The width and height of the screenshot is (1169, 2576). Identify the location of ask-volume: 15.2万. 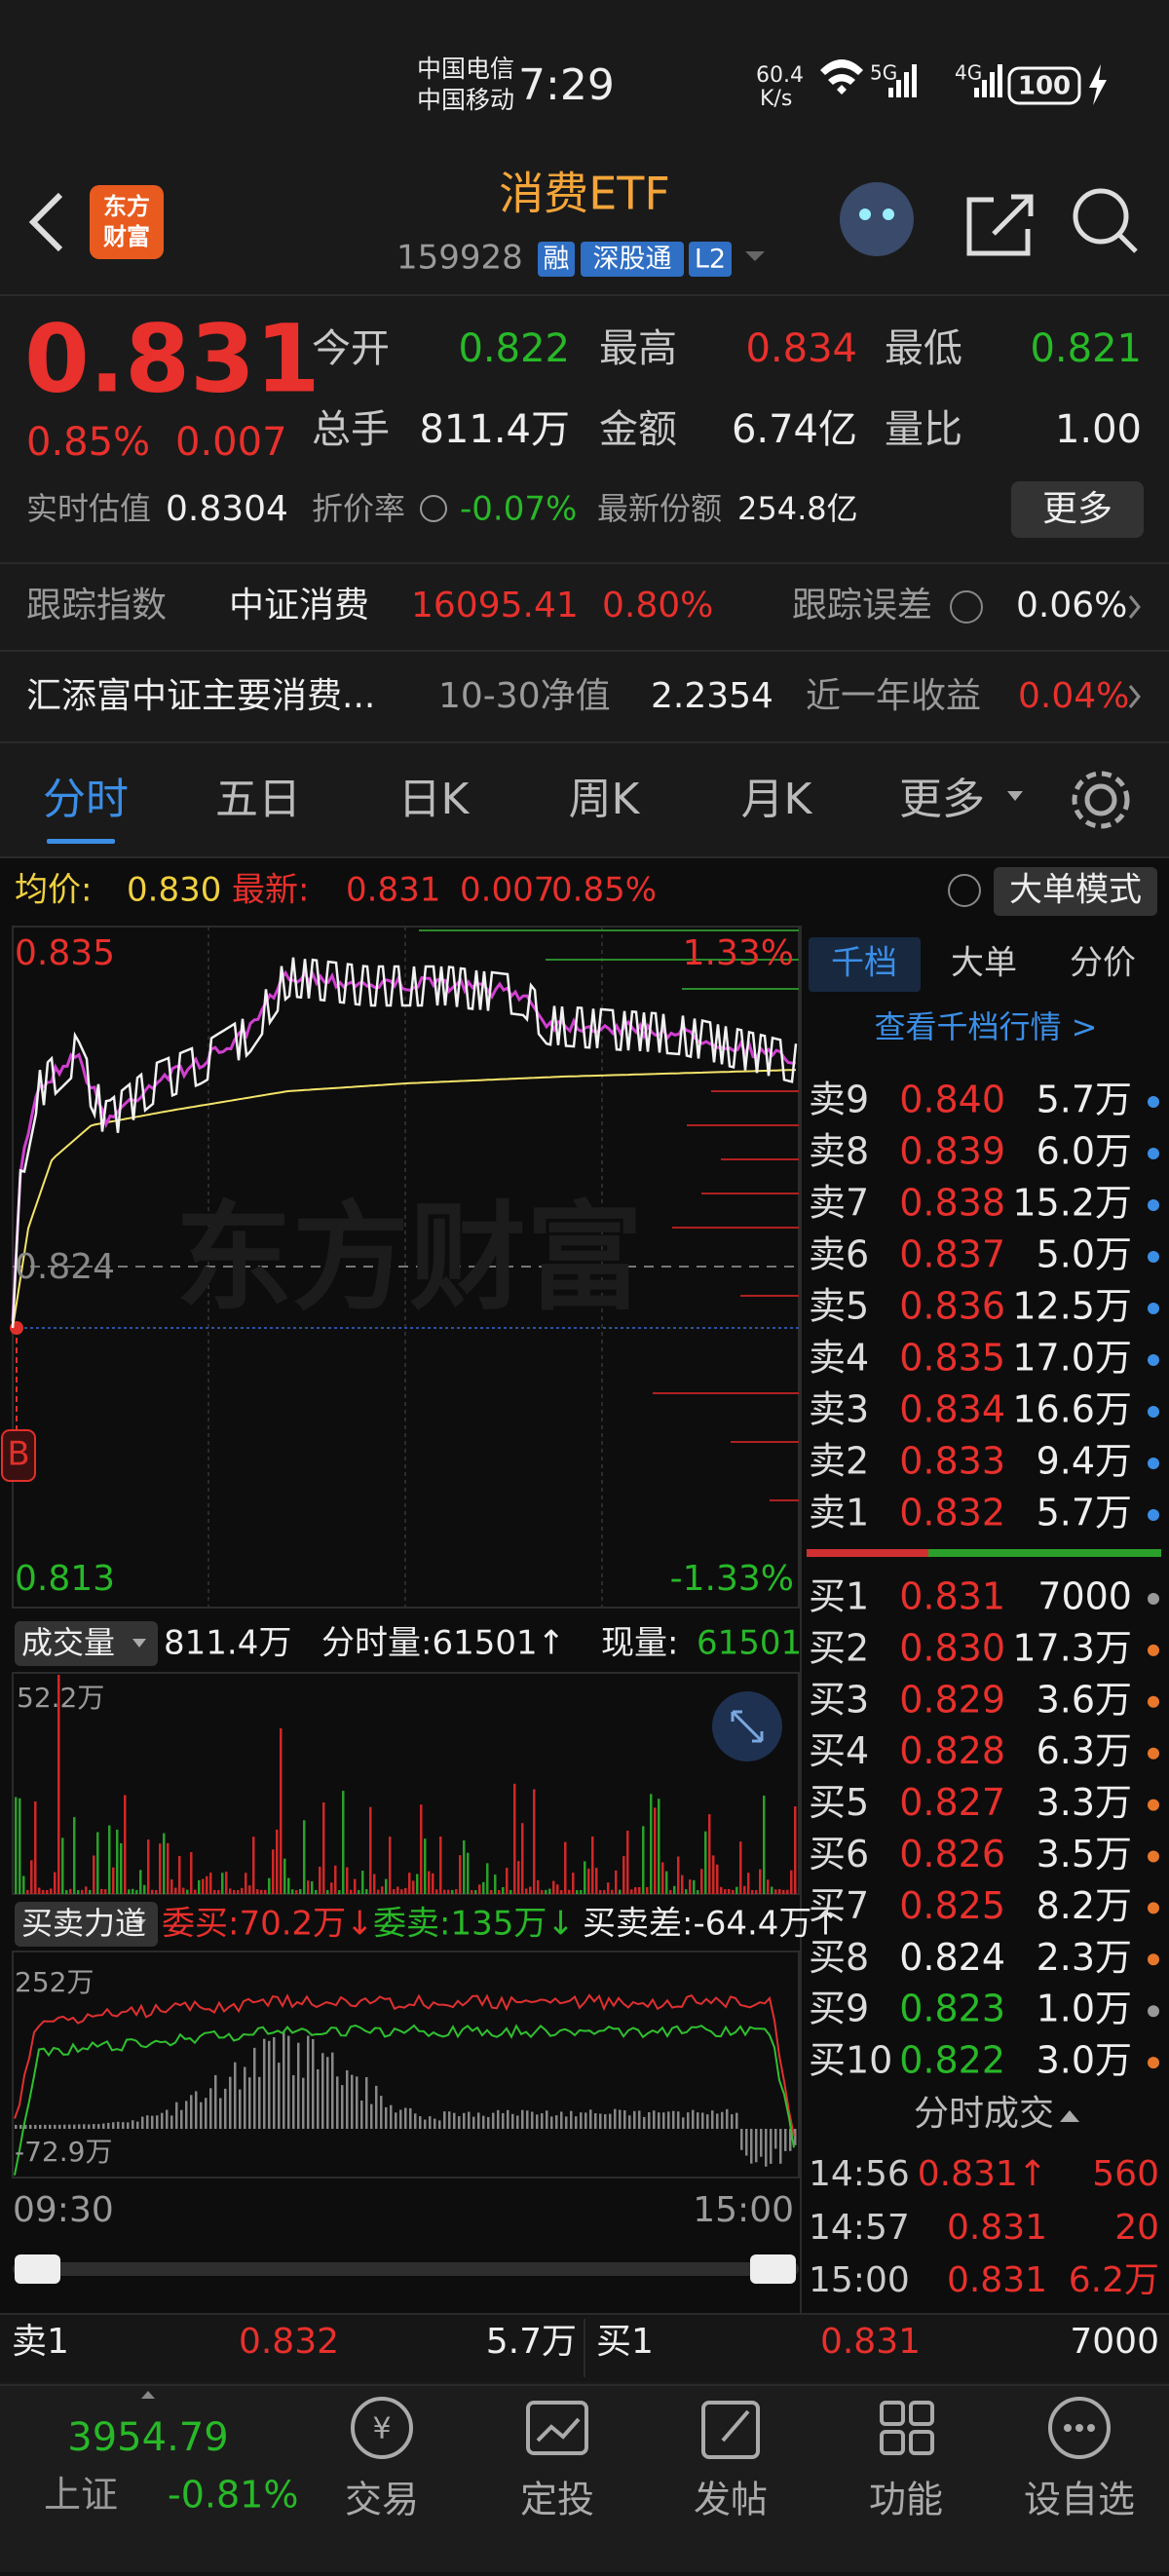
(1072, 1203).